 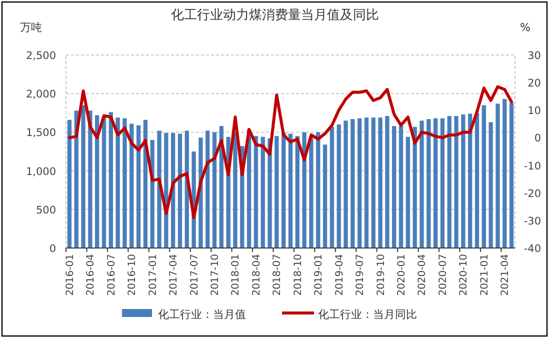 I want to click on y2-tick-label: -20, so click(x=532, y=194).